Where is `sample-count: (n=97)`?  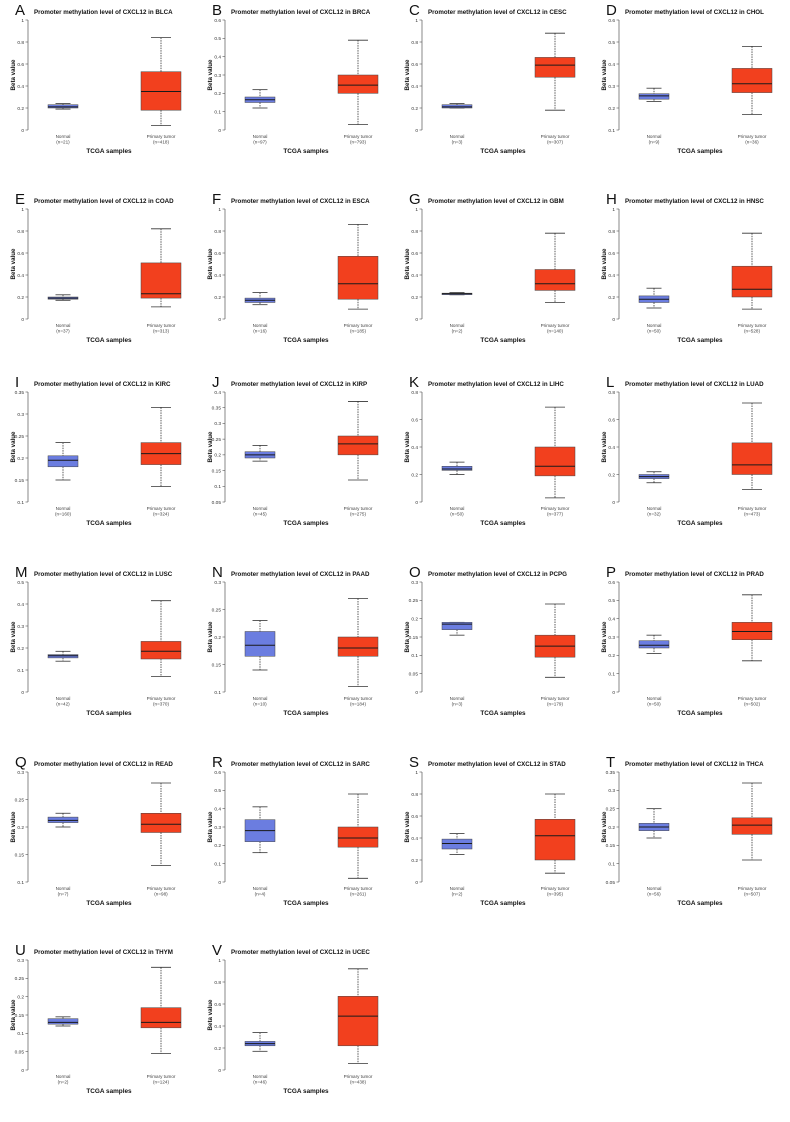
sample-count: (n=97) is located at coordinates (260, 142).